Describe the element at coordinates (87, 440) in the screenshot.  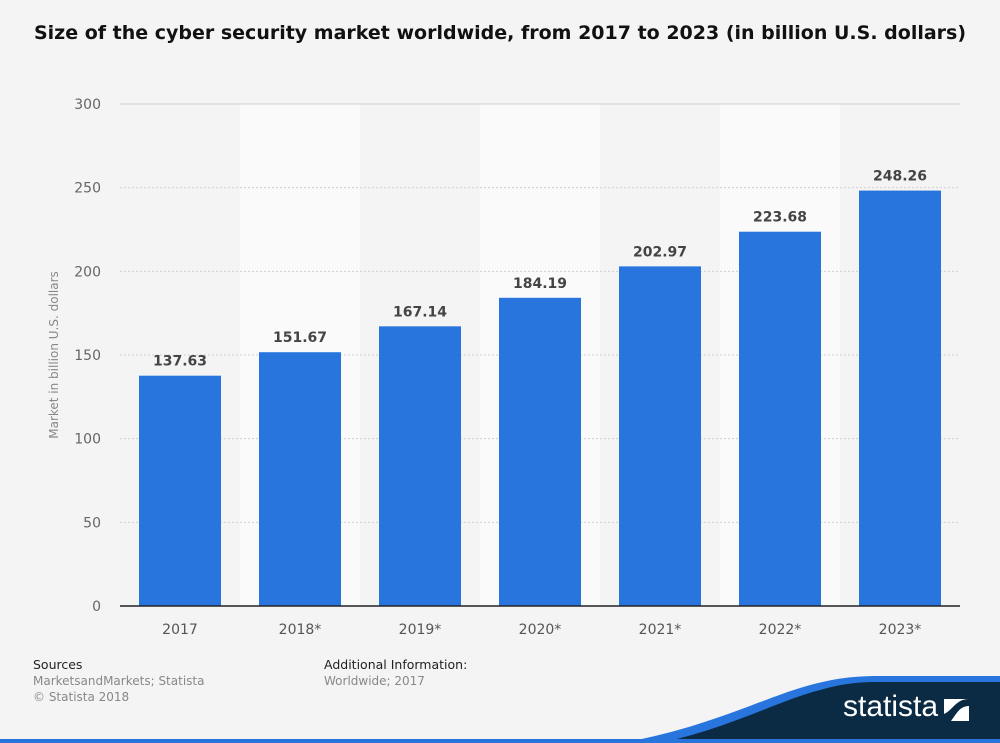
I see `y-tick-label: 100` at that location.